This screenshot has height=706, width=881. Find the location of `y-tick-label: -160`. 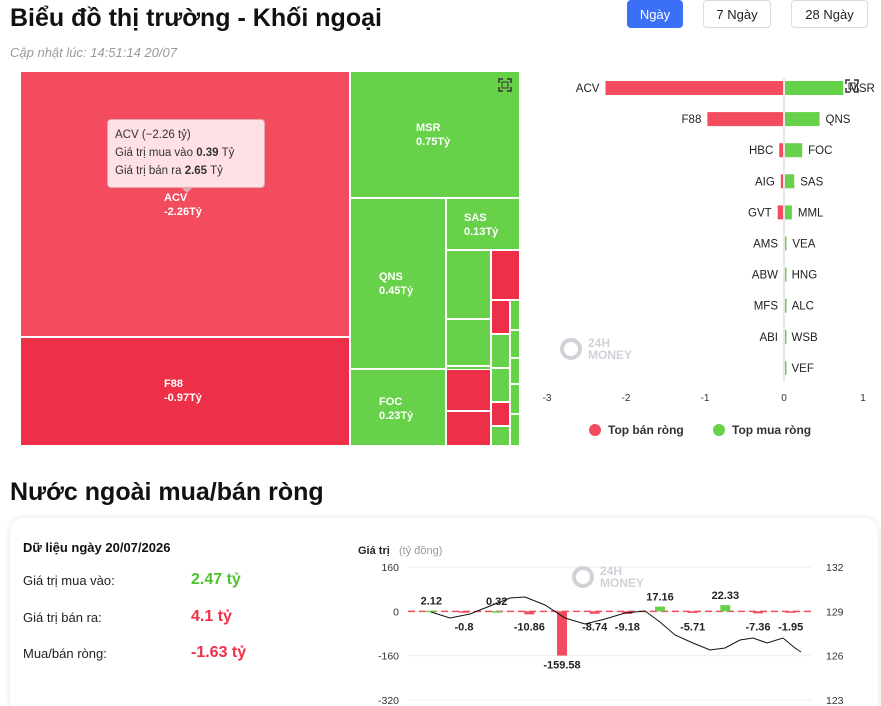

y-tick-label: -160 is located at coordinates (388, 657).